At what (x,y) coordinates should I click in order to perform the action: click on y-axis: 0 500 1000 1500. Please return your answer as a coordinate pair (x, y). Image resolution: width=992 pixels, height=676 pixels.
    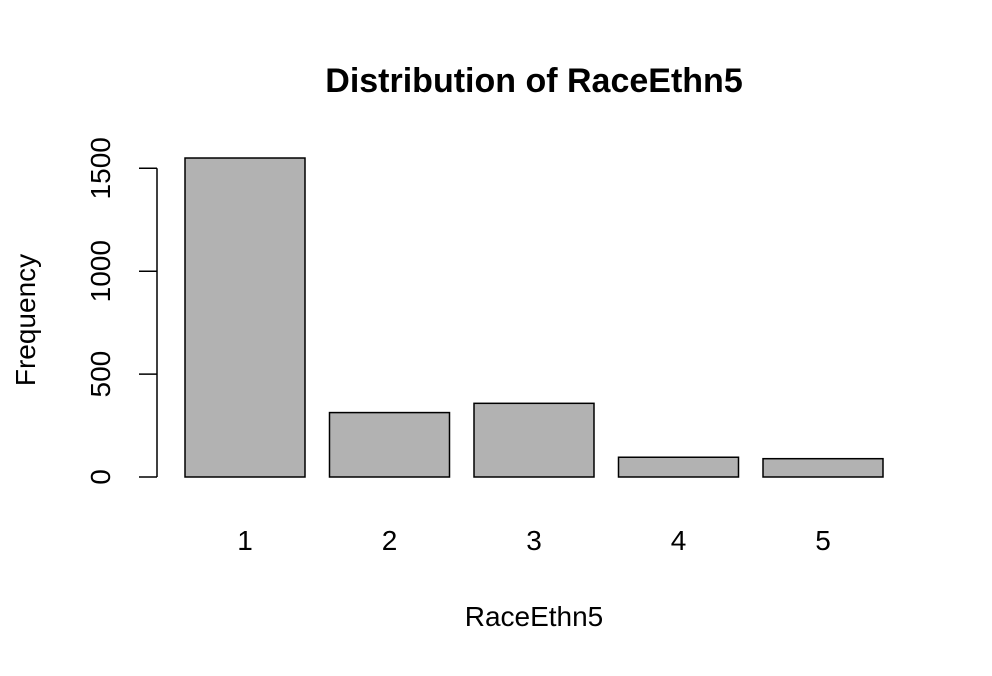
    Looking at the image, I should click on (121, 311).